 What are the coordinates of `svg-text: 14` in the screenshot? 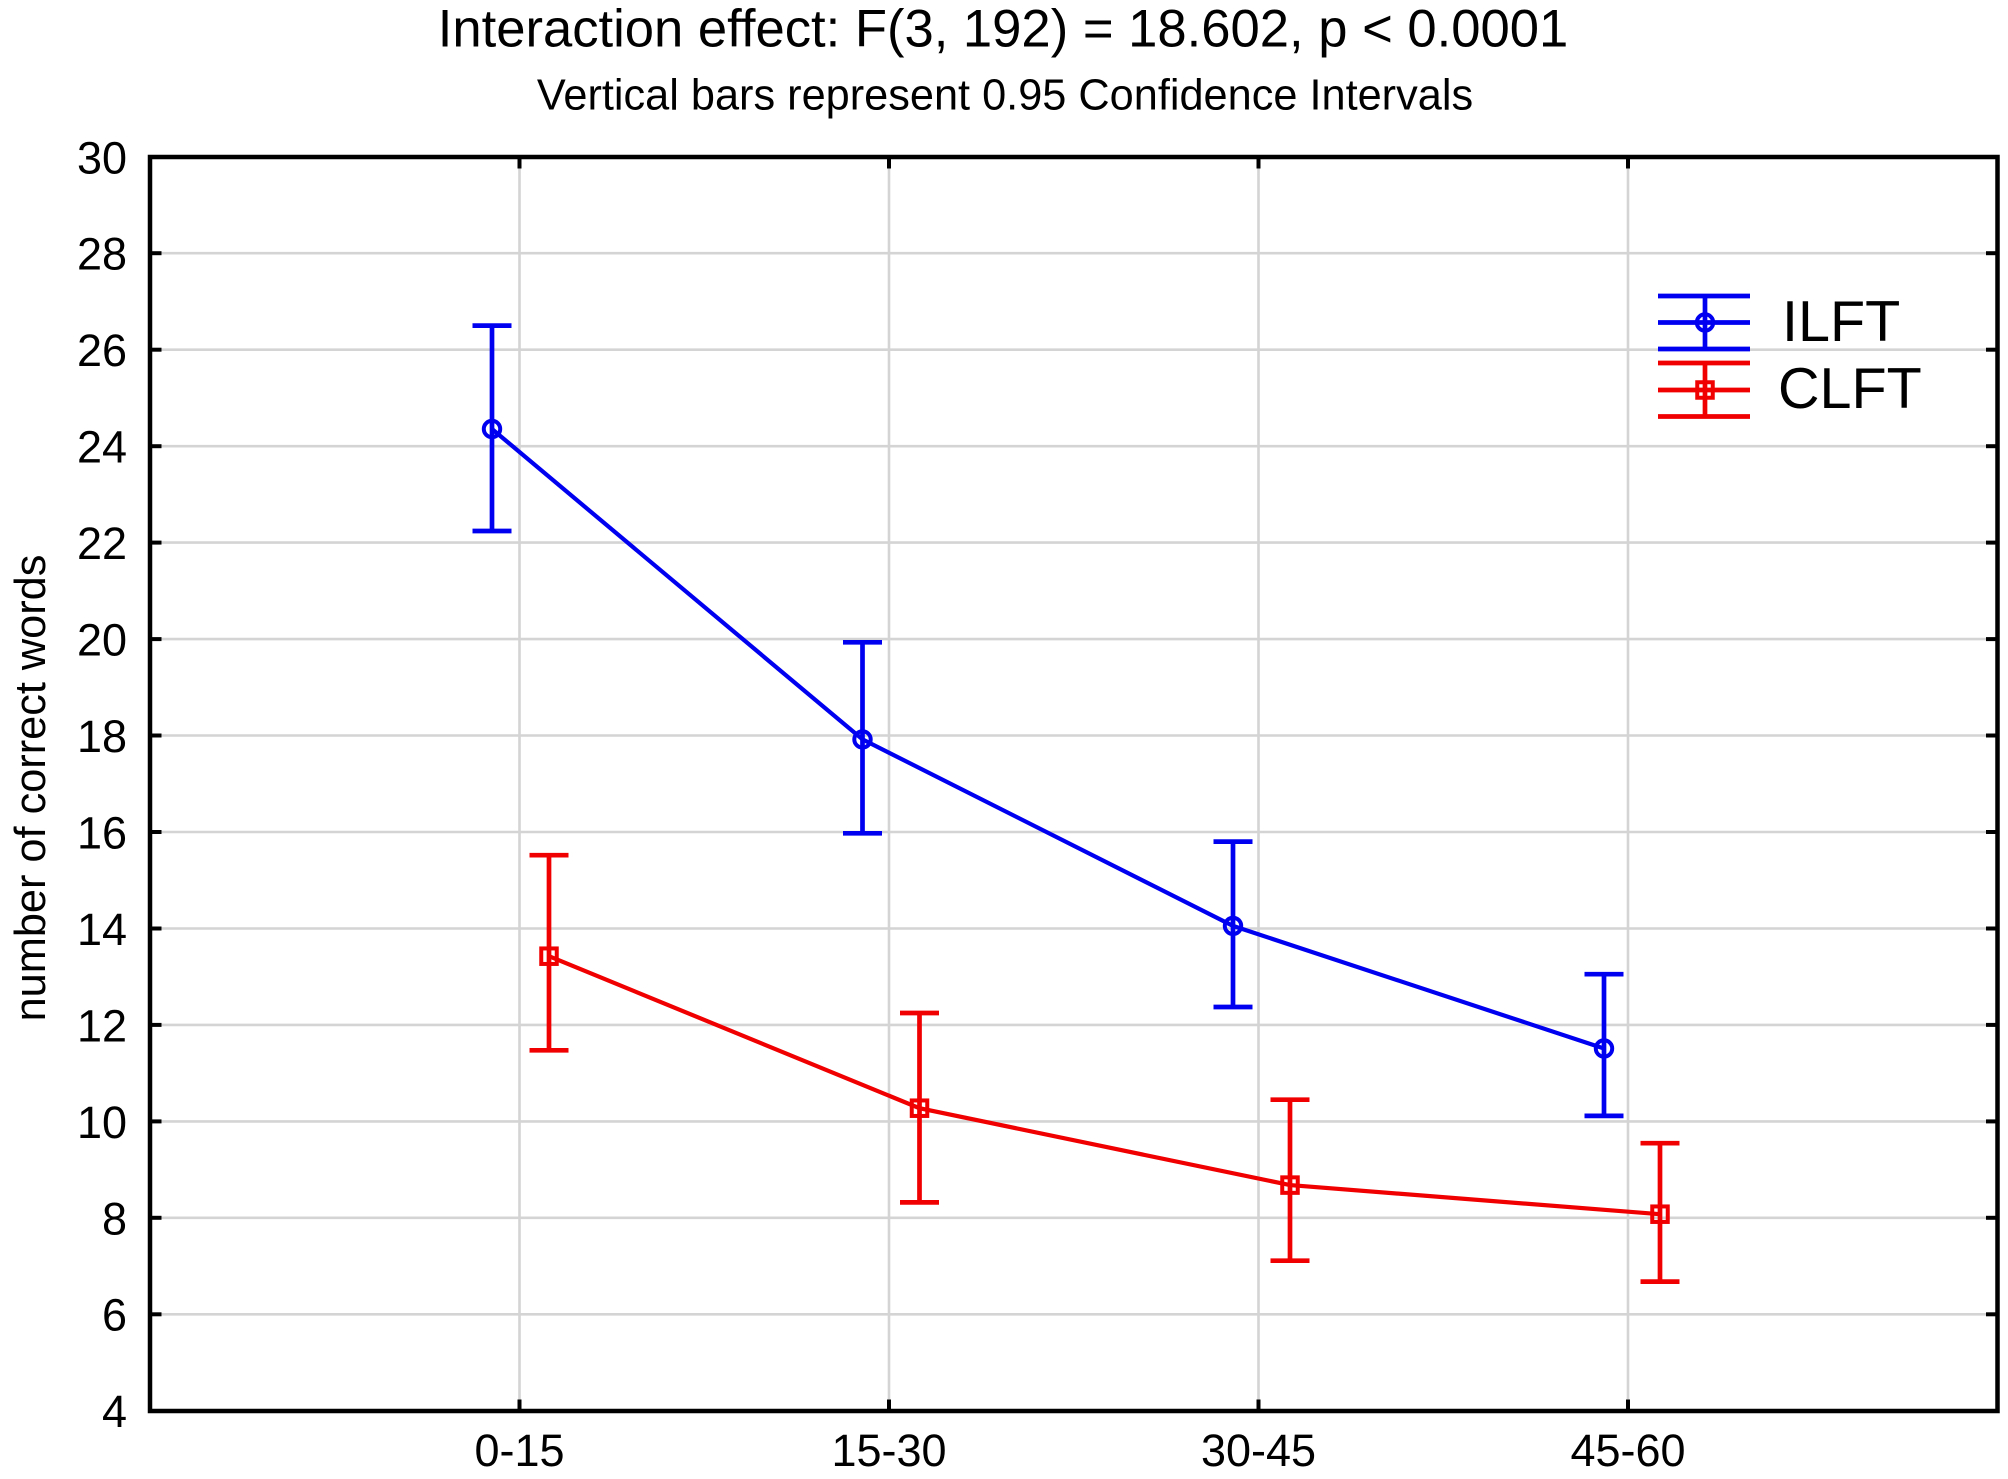 It's located at (102, 929).